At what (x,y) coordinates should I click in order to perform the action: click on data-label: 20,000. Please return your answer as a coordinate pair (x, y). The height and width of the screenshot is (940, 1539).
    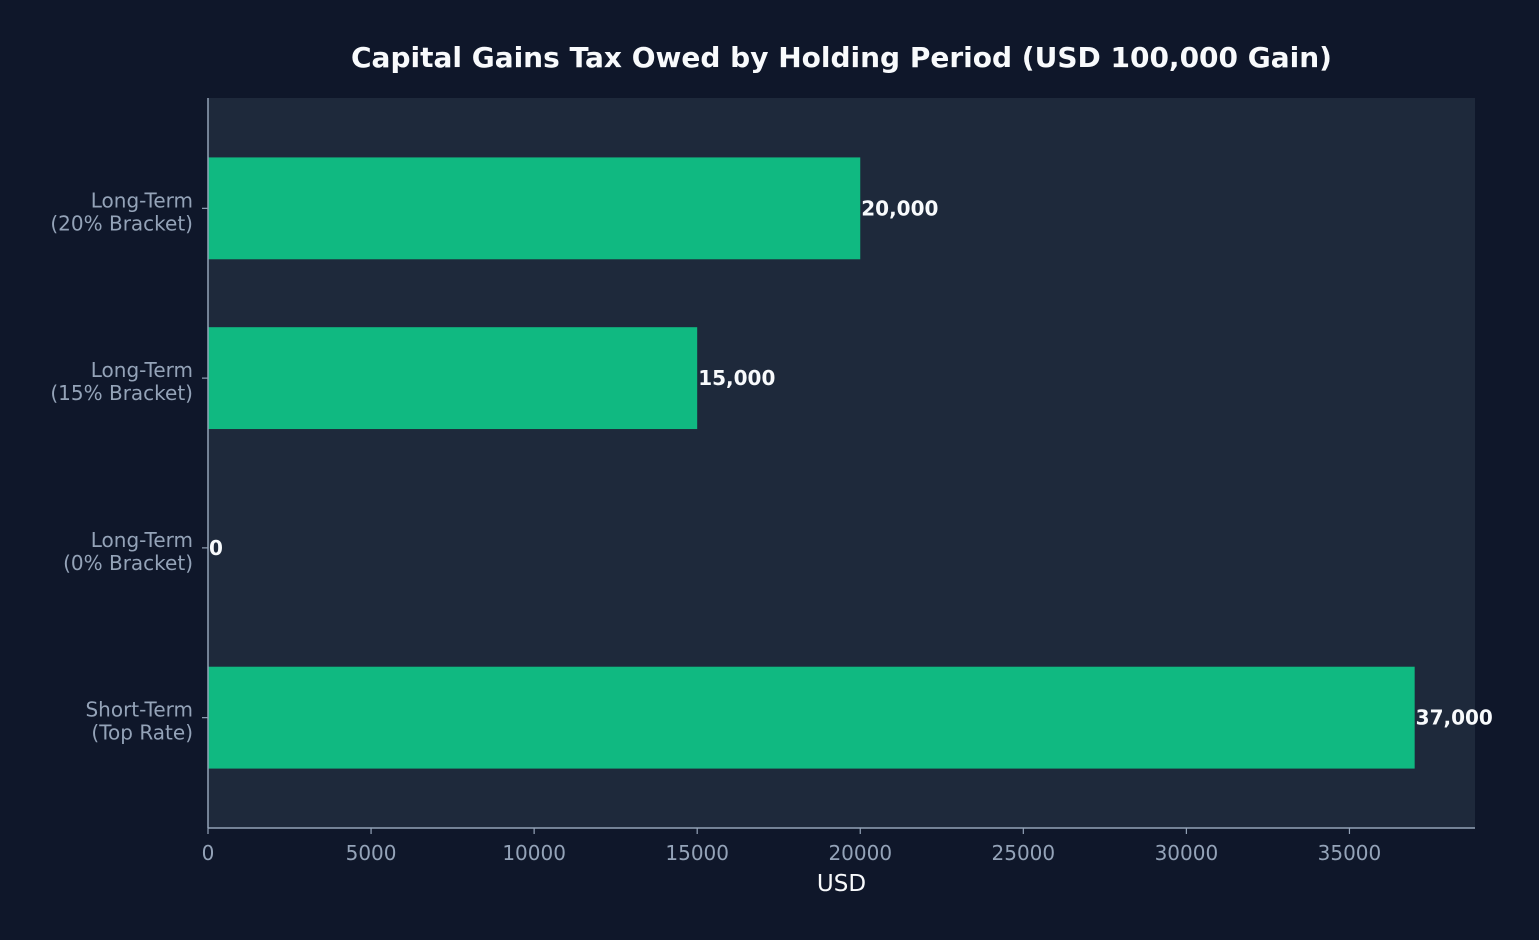
    Looking at the image, I should click on (899, 208).